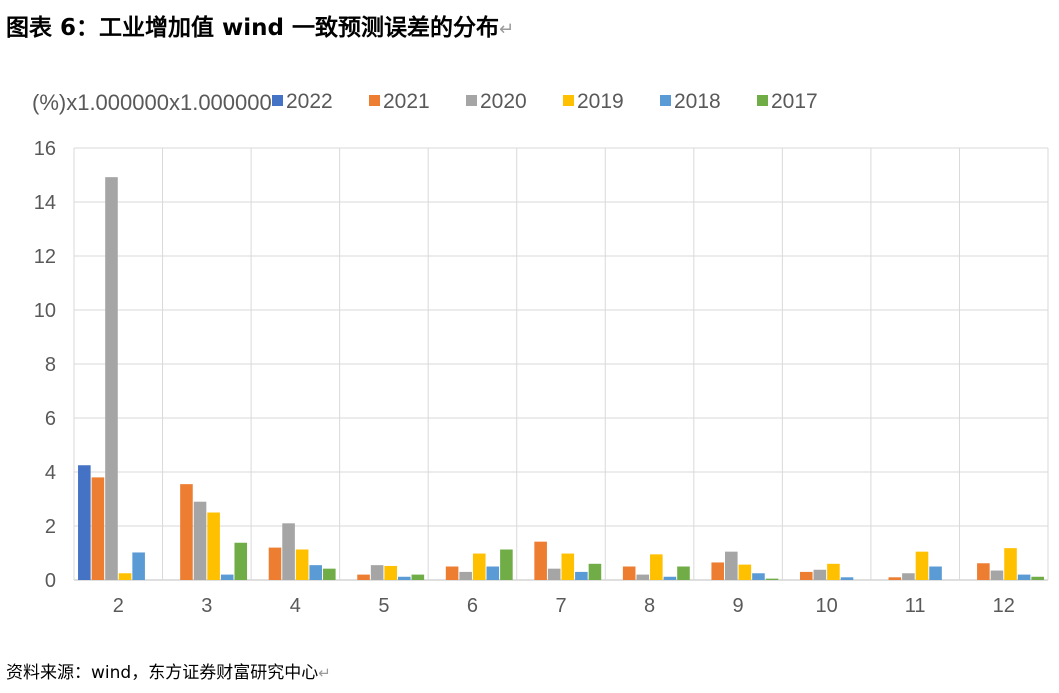 The height and width of the screenshot is (693, 1059). Describe the element at coordinates (45, 203) in the screenshot. I see `y-tick-label: 14` at that location.